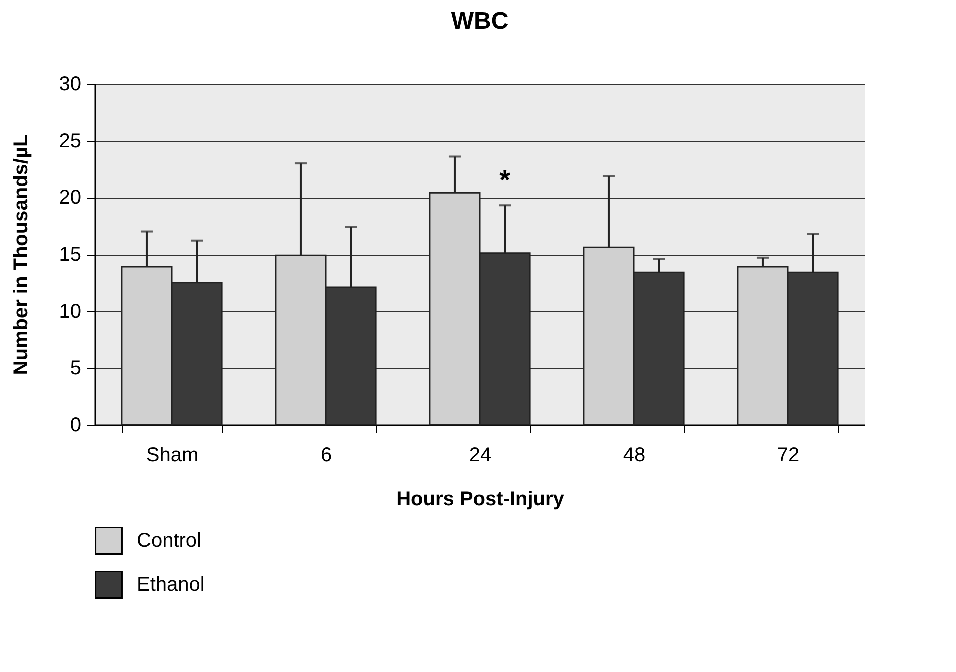 The height and width of the screenshot is (672, 956). I want to click on x-tick-label: 72, so click(788, 455).